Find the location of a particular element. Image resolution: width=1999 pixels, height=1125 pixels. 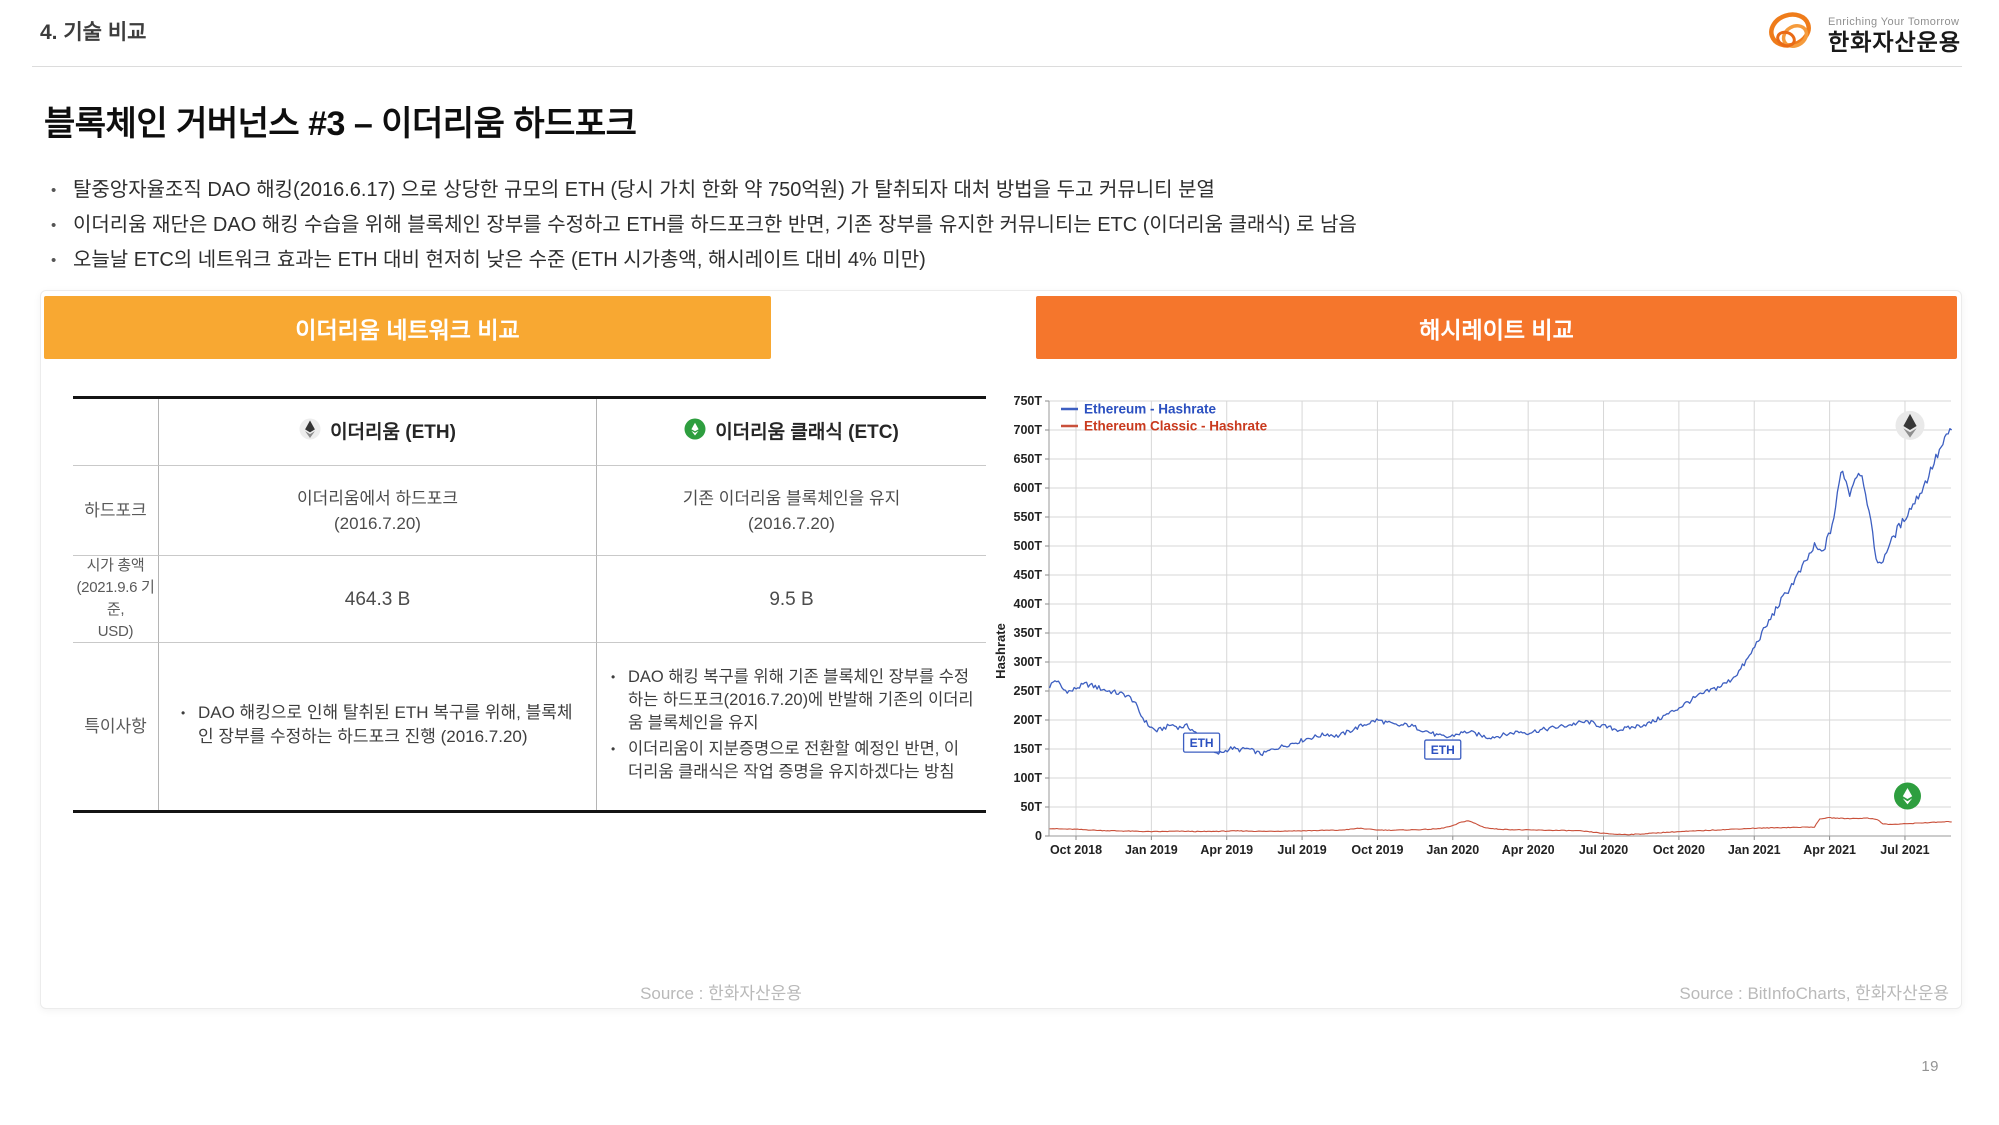

cell-line: 기존 이더리움 블록체인을 유지 is located at coordinates (791, 498).